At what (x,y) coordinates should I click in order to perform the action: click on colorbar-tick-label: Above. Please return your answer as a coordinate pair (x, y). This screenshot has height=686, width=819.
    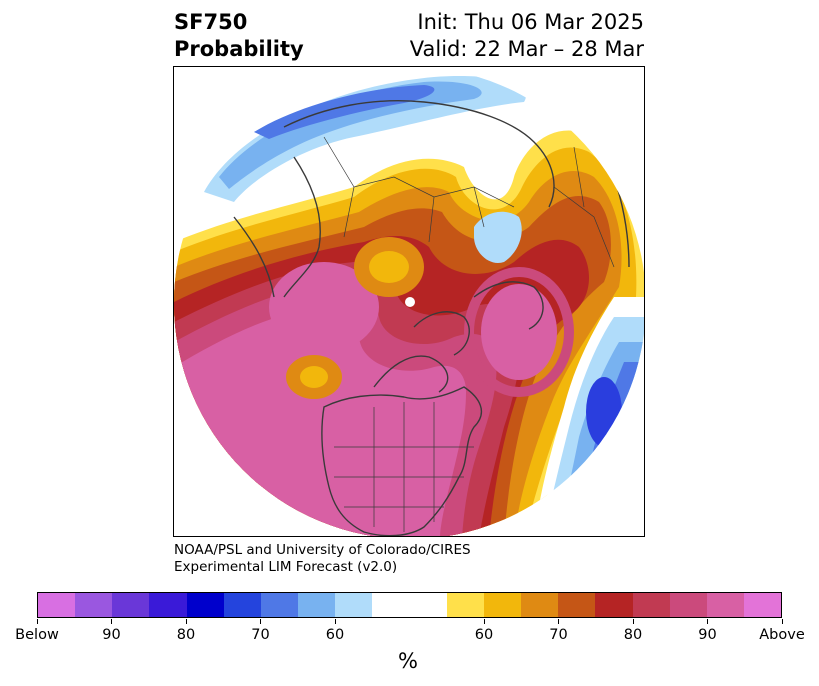
    Looking at the image, I should click on (782, 635).